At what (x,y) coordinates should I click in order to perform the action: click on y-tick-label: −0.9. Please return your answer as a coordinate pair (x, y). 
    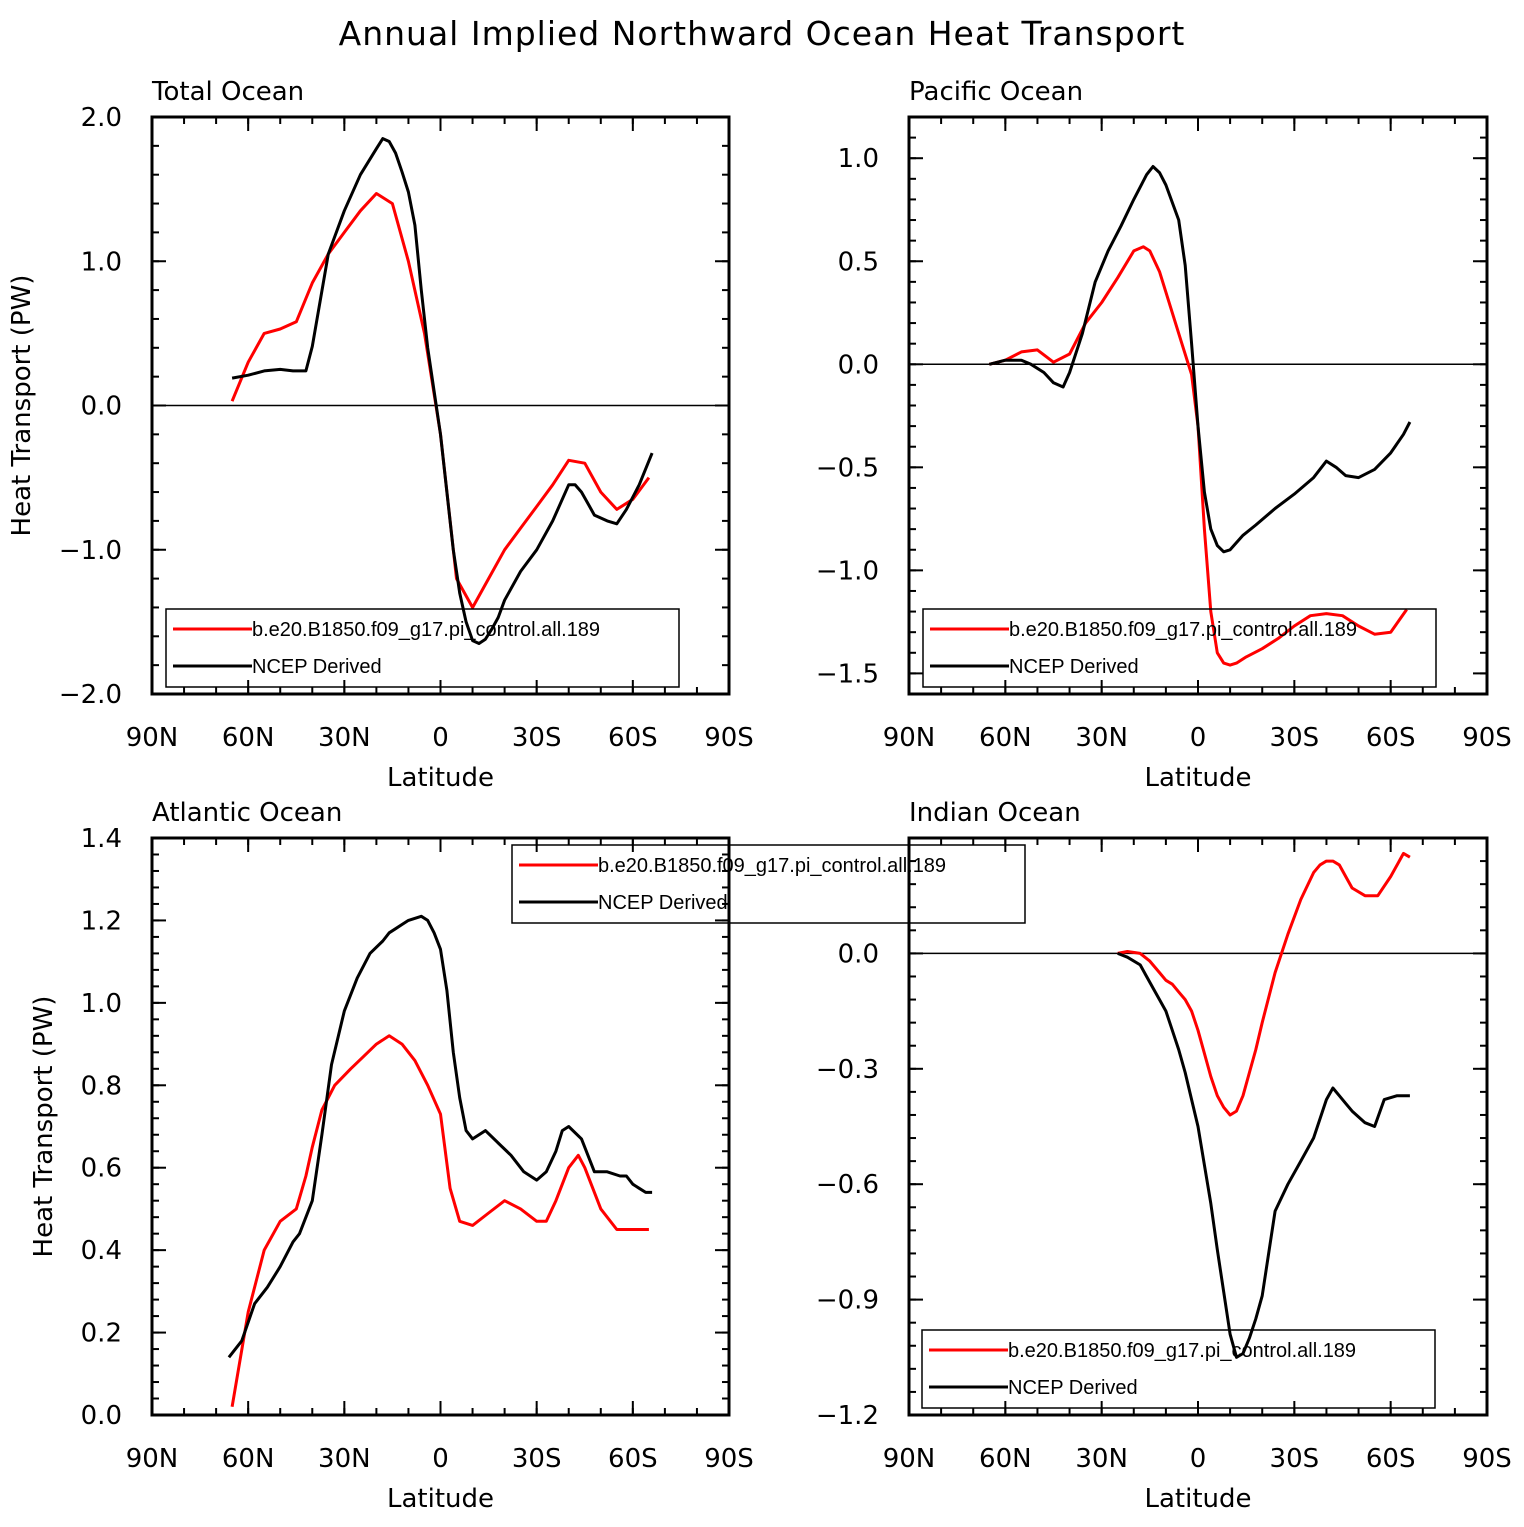
    Looking at the image, I should click on (847, 1301).